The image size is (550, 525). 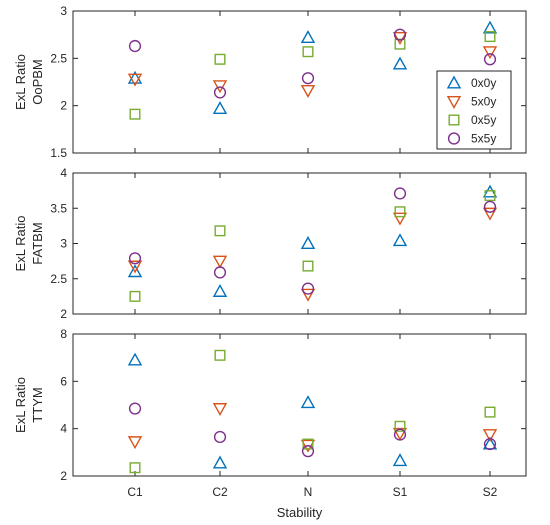 What do you see at coordinates (400, 492) in the screenshot?
I see `x-tick-label-s1: S1` at bounding box center [400, 492].